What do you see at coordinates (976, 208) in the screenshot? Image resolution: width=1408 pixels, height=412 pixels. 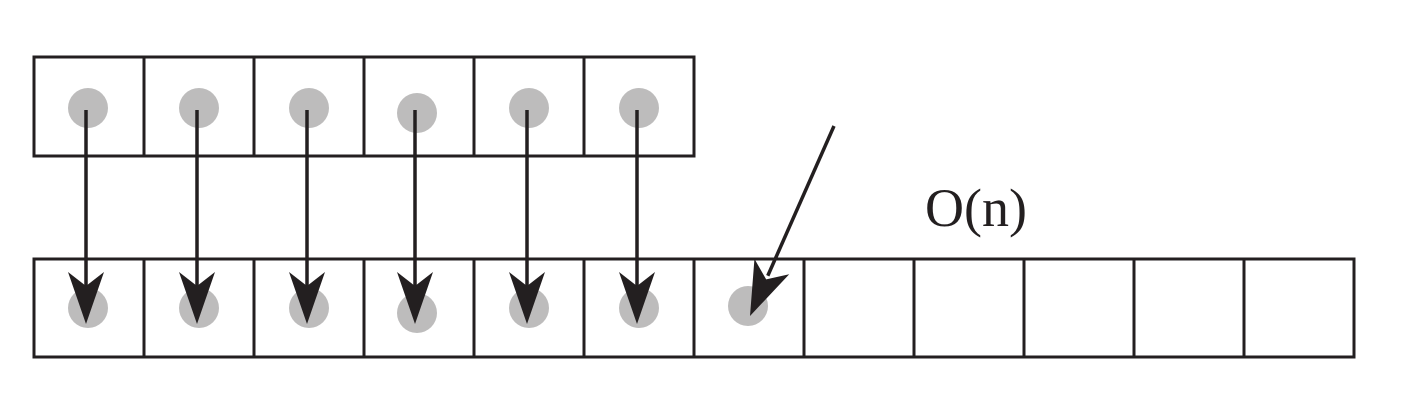 I see `complexity-label: O(n)` at bounding box center [976, 208].